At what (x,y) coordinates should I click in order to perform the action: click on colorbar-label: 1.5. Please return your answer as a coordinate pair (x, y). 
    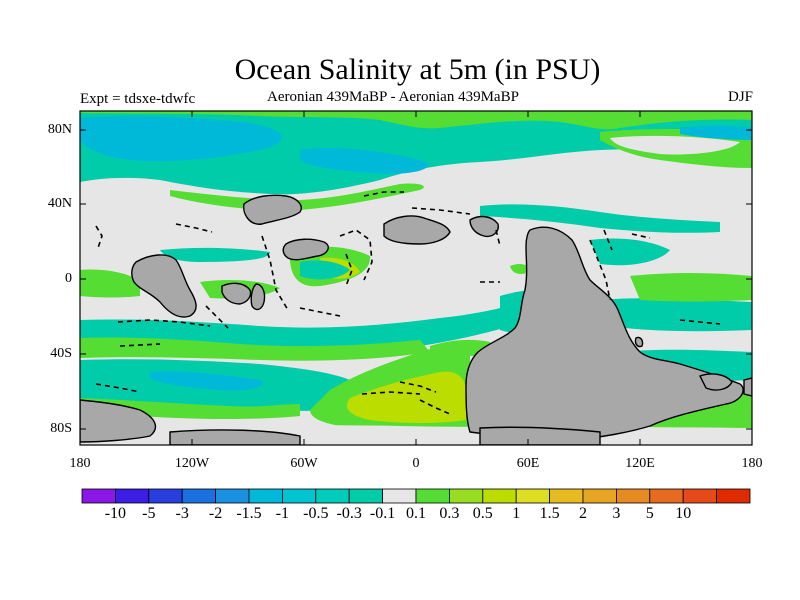
    Looking at the image, I should click on (549, 513).